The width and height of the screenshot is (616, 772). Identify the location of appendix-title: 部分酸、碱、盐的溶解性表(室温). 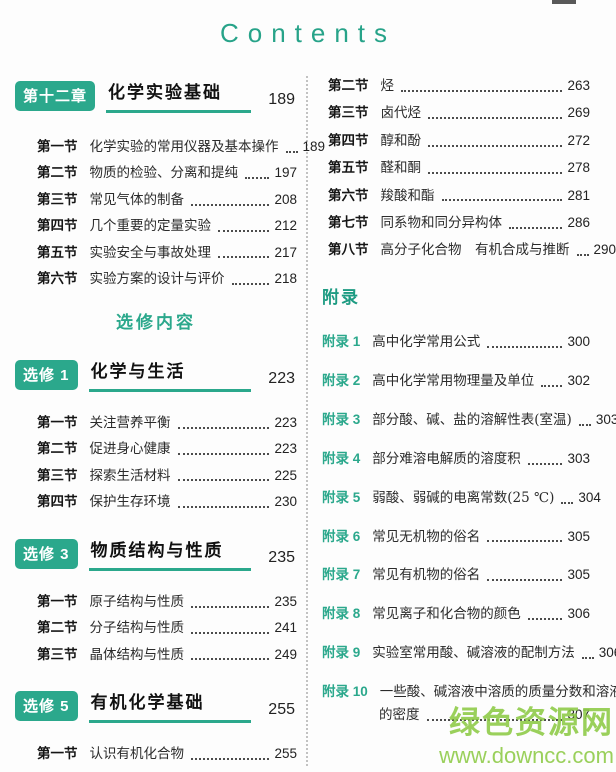
(472, 419).